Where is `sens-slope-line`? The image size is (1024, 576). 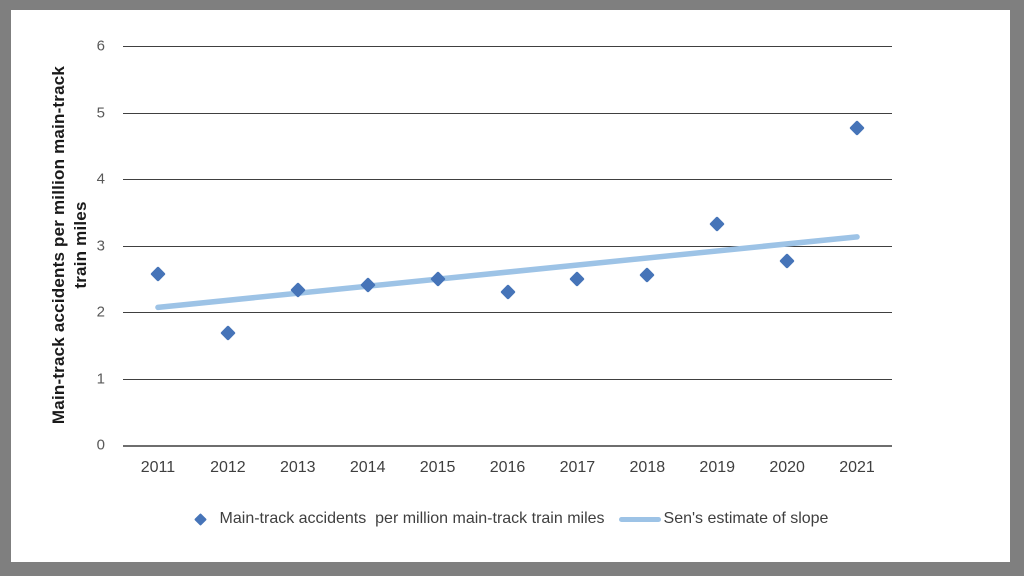 sens-slope-line is located at coordinates (507, 272).